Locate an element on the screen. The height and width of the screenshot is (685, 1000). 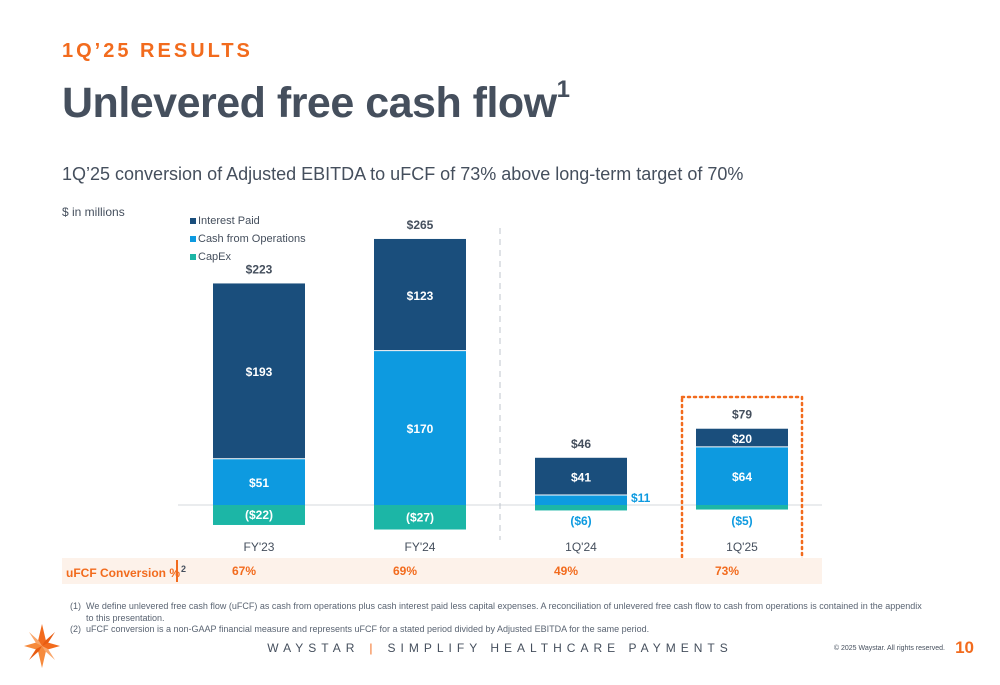
label-cash-from-operations-fy23: $51 is located at coordinates (259, 483).